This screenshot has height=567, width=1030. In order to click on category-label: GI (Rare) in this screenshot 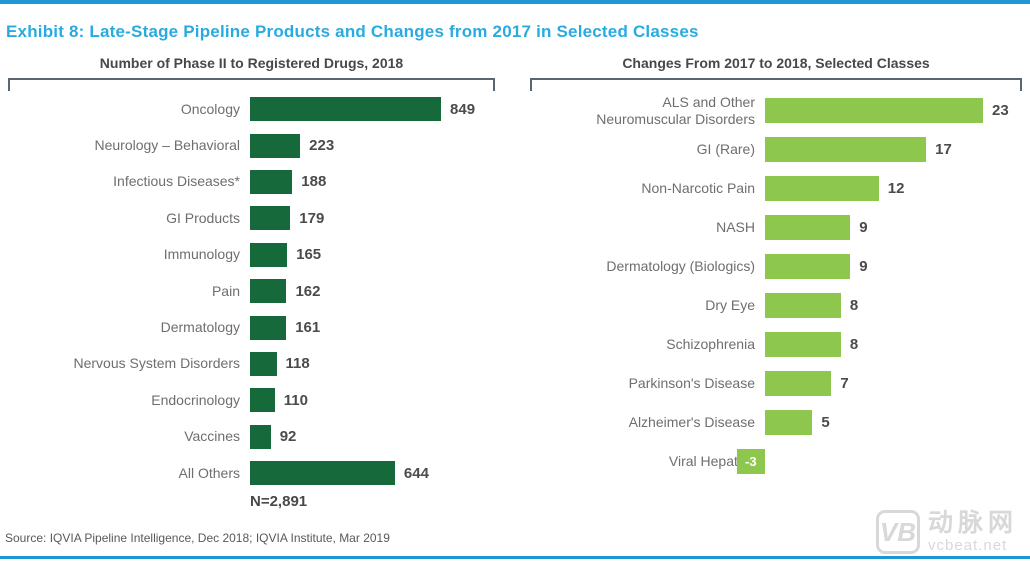, I will do `click(725, 149)`.